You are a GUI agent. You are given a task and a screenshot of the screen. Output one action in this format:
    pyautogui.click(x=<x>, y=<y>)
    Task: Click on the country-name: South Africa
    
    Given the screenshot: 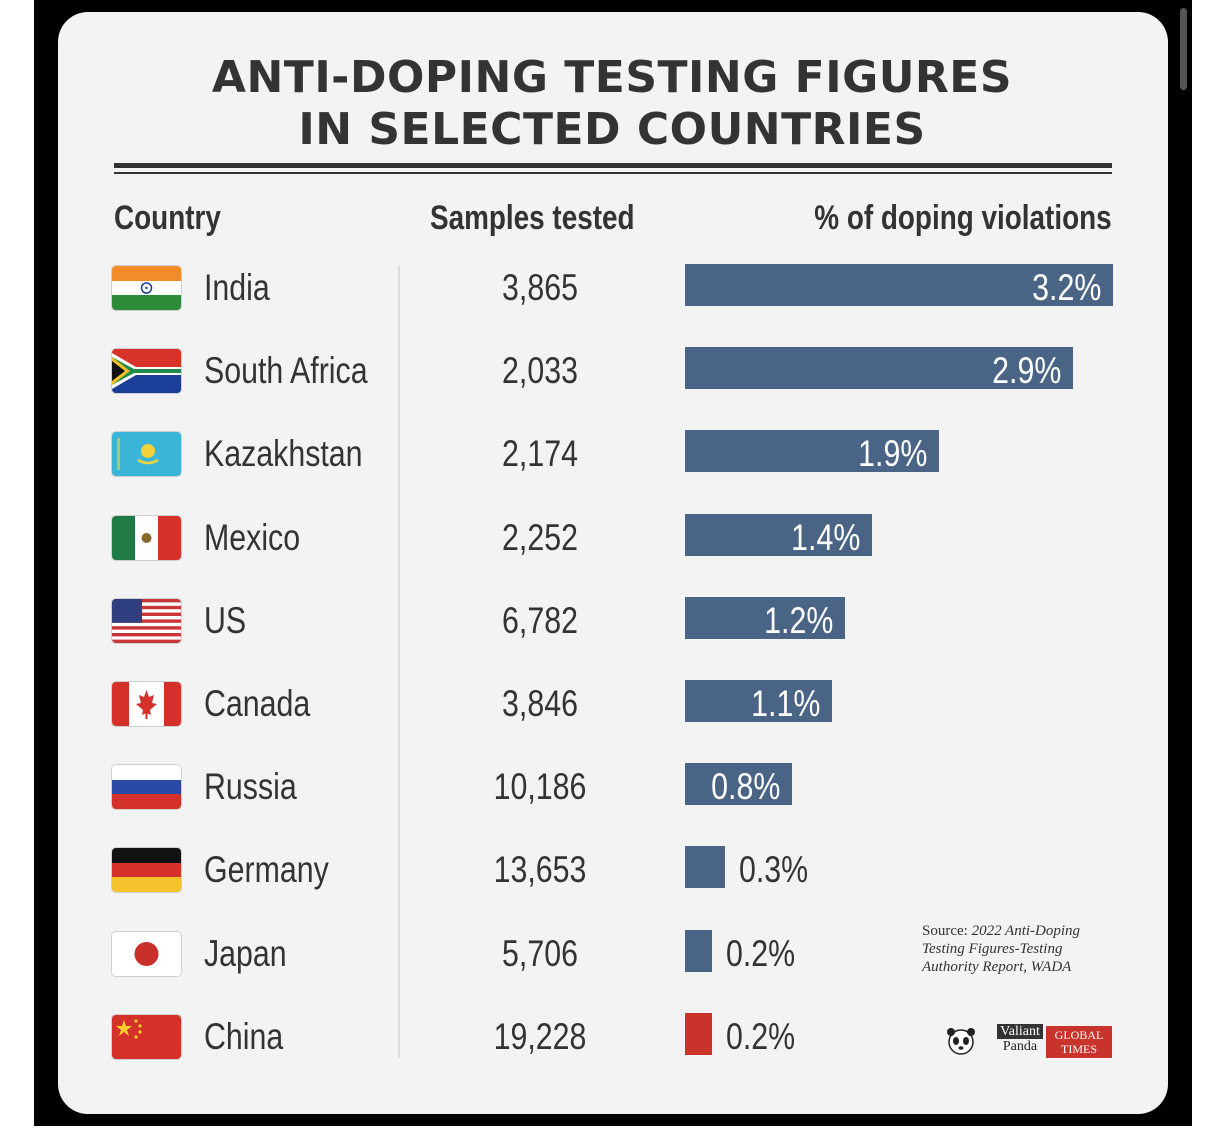 What is the action you would take?
    pyautogui.click(x=286, y=371)
    